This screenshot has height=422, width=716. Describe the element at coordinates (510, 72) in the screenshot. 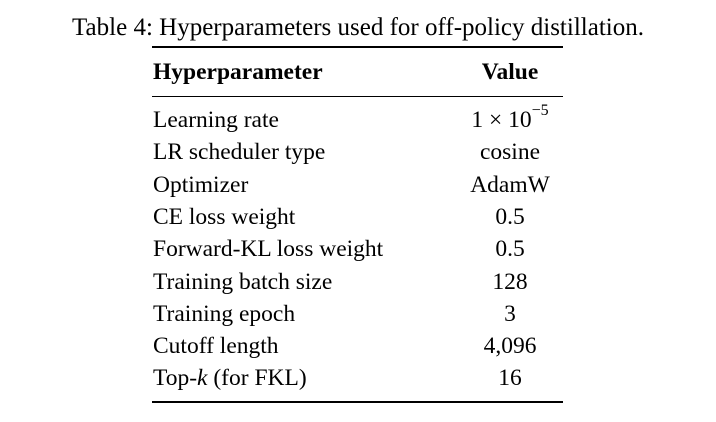

I see `header-cell: Value` at that location.